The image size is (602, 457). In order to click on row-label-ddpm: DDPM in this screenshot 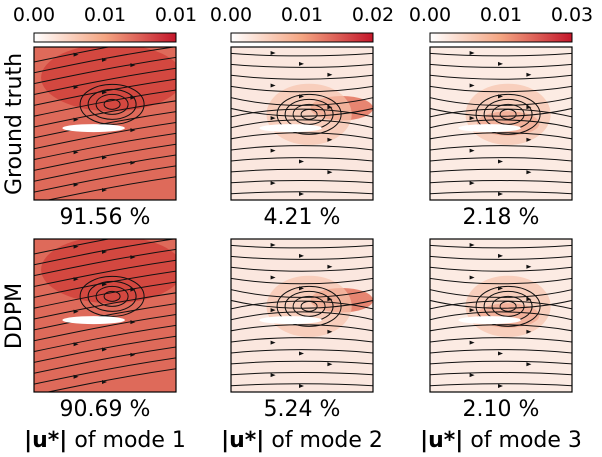, I will do `click(14, 316)`.